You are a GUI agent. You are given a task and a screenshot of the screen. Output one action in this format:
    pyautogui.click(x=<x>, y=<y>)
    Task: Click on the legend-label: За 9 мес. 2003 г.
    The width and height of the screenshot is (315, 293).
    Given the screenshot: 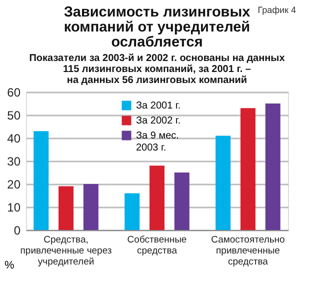 What is the action you would take?
    pyautogui.click(x=157, y=142)
    